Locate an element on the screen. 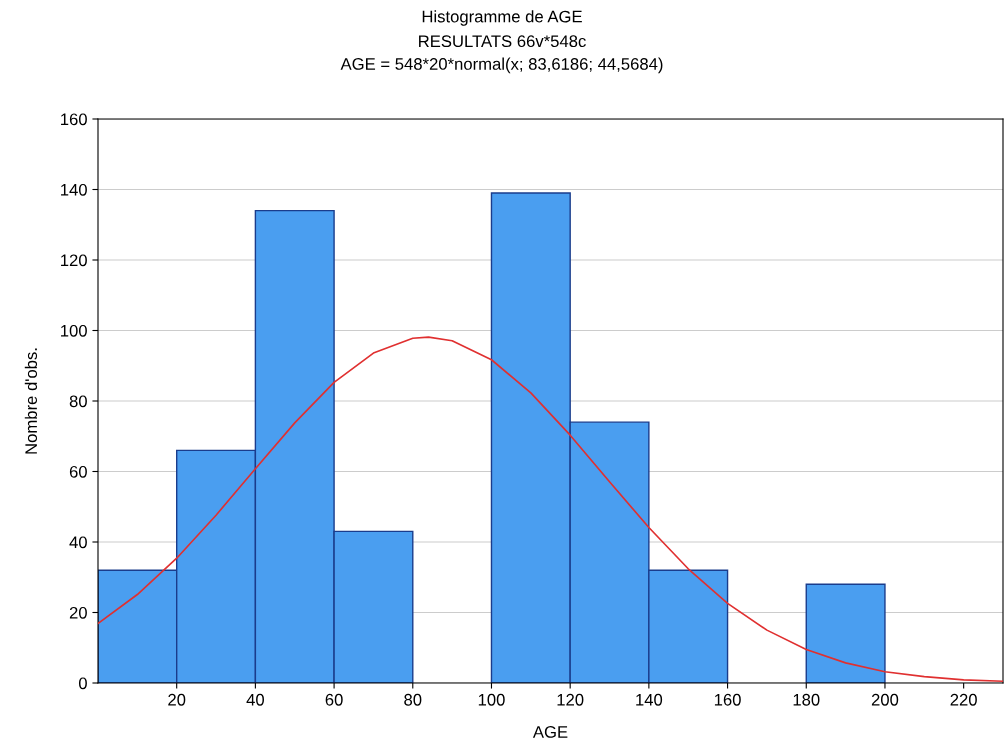 Image resolution: width=1004 pixels, height=755 pixels. x-tick-label: 160 is located at coordinates (727, 699).